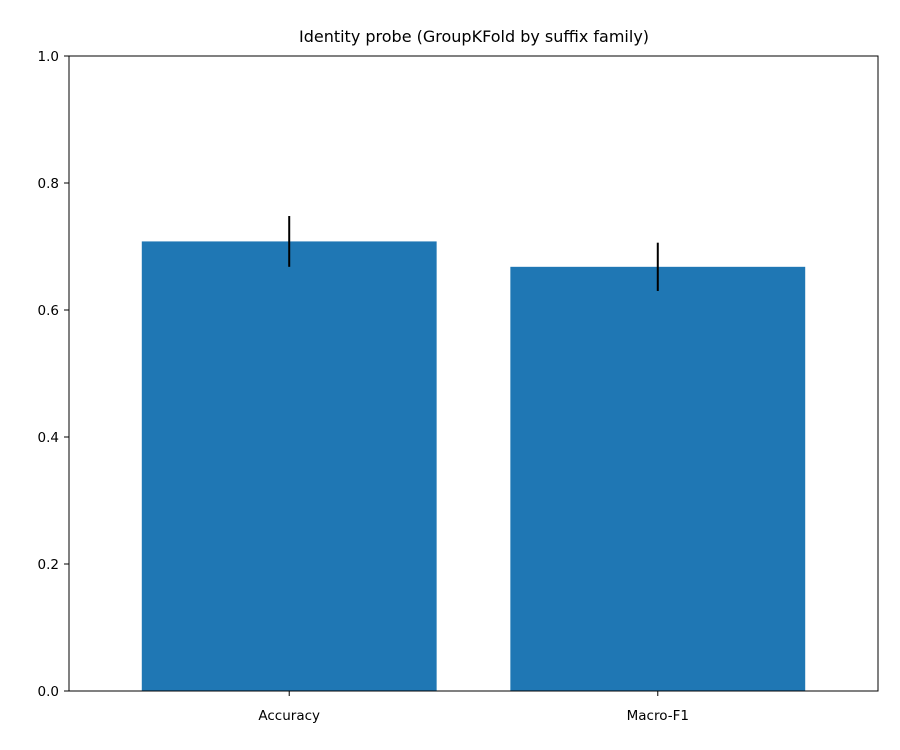 The width and height of the screenshot is (900, 750). Describe the element at coordinates (289, 716) in the screenshot. I see `x-tick-label: Accuracy` at that location.